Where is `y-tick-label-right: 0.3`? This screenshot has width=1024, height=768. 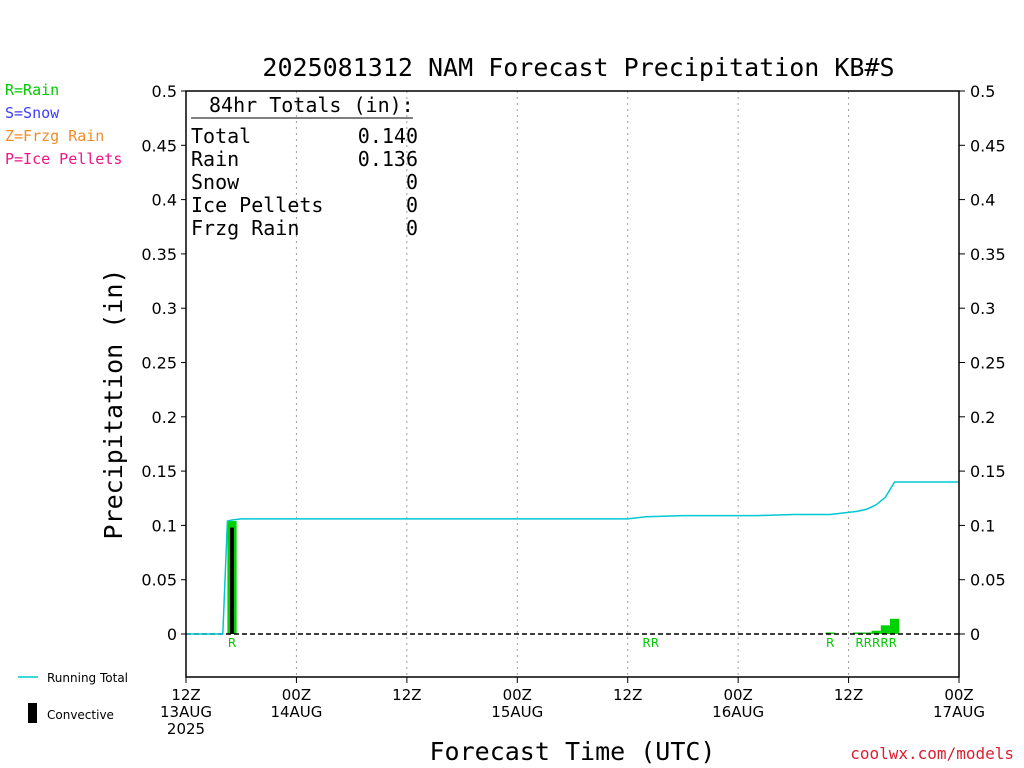
y-tick-label-right: 0.3 is located at coordinates (982, 308).